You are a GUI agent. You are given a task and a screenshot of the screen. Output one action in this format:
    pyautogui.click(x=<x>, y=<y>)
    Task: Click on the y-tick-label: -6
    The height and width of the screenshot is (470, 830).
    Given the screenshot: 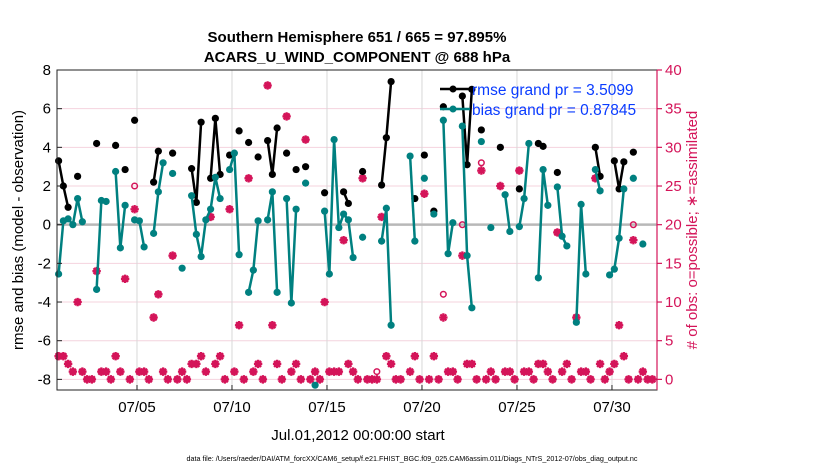 What is the action you would take?
    pyautogui.click(x=44, y=341)
    